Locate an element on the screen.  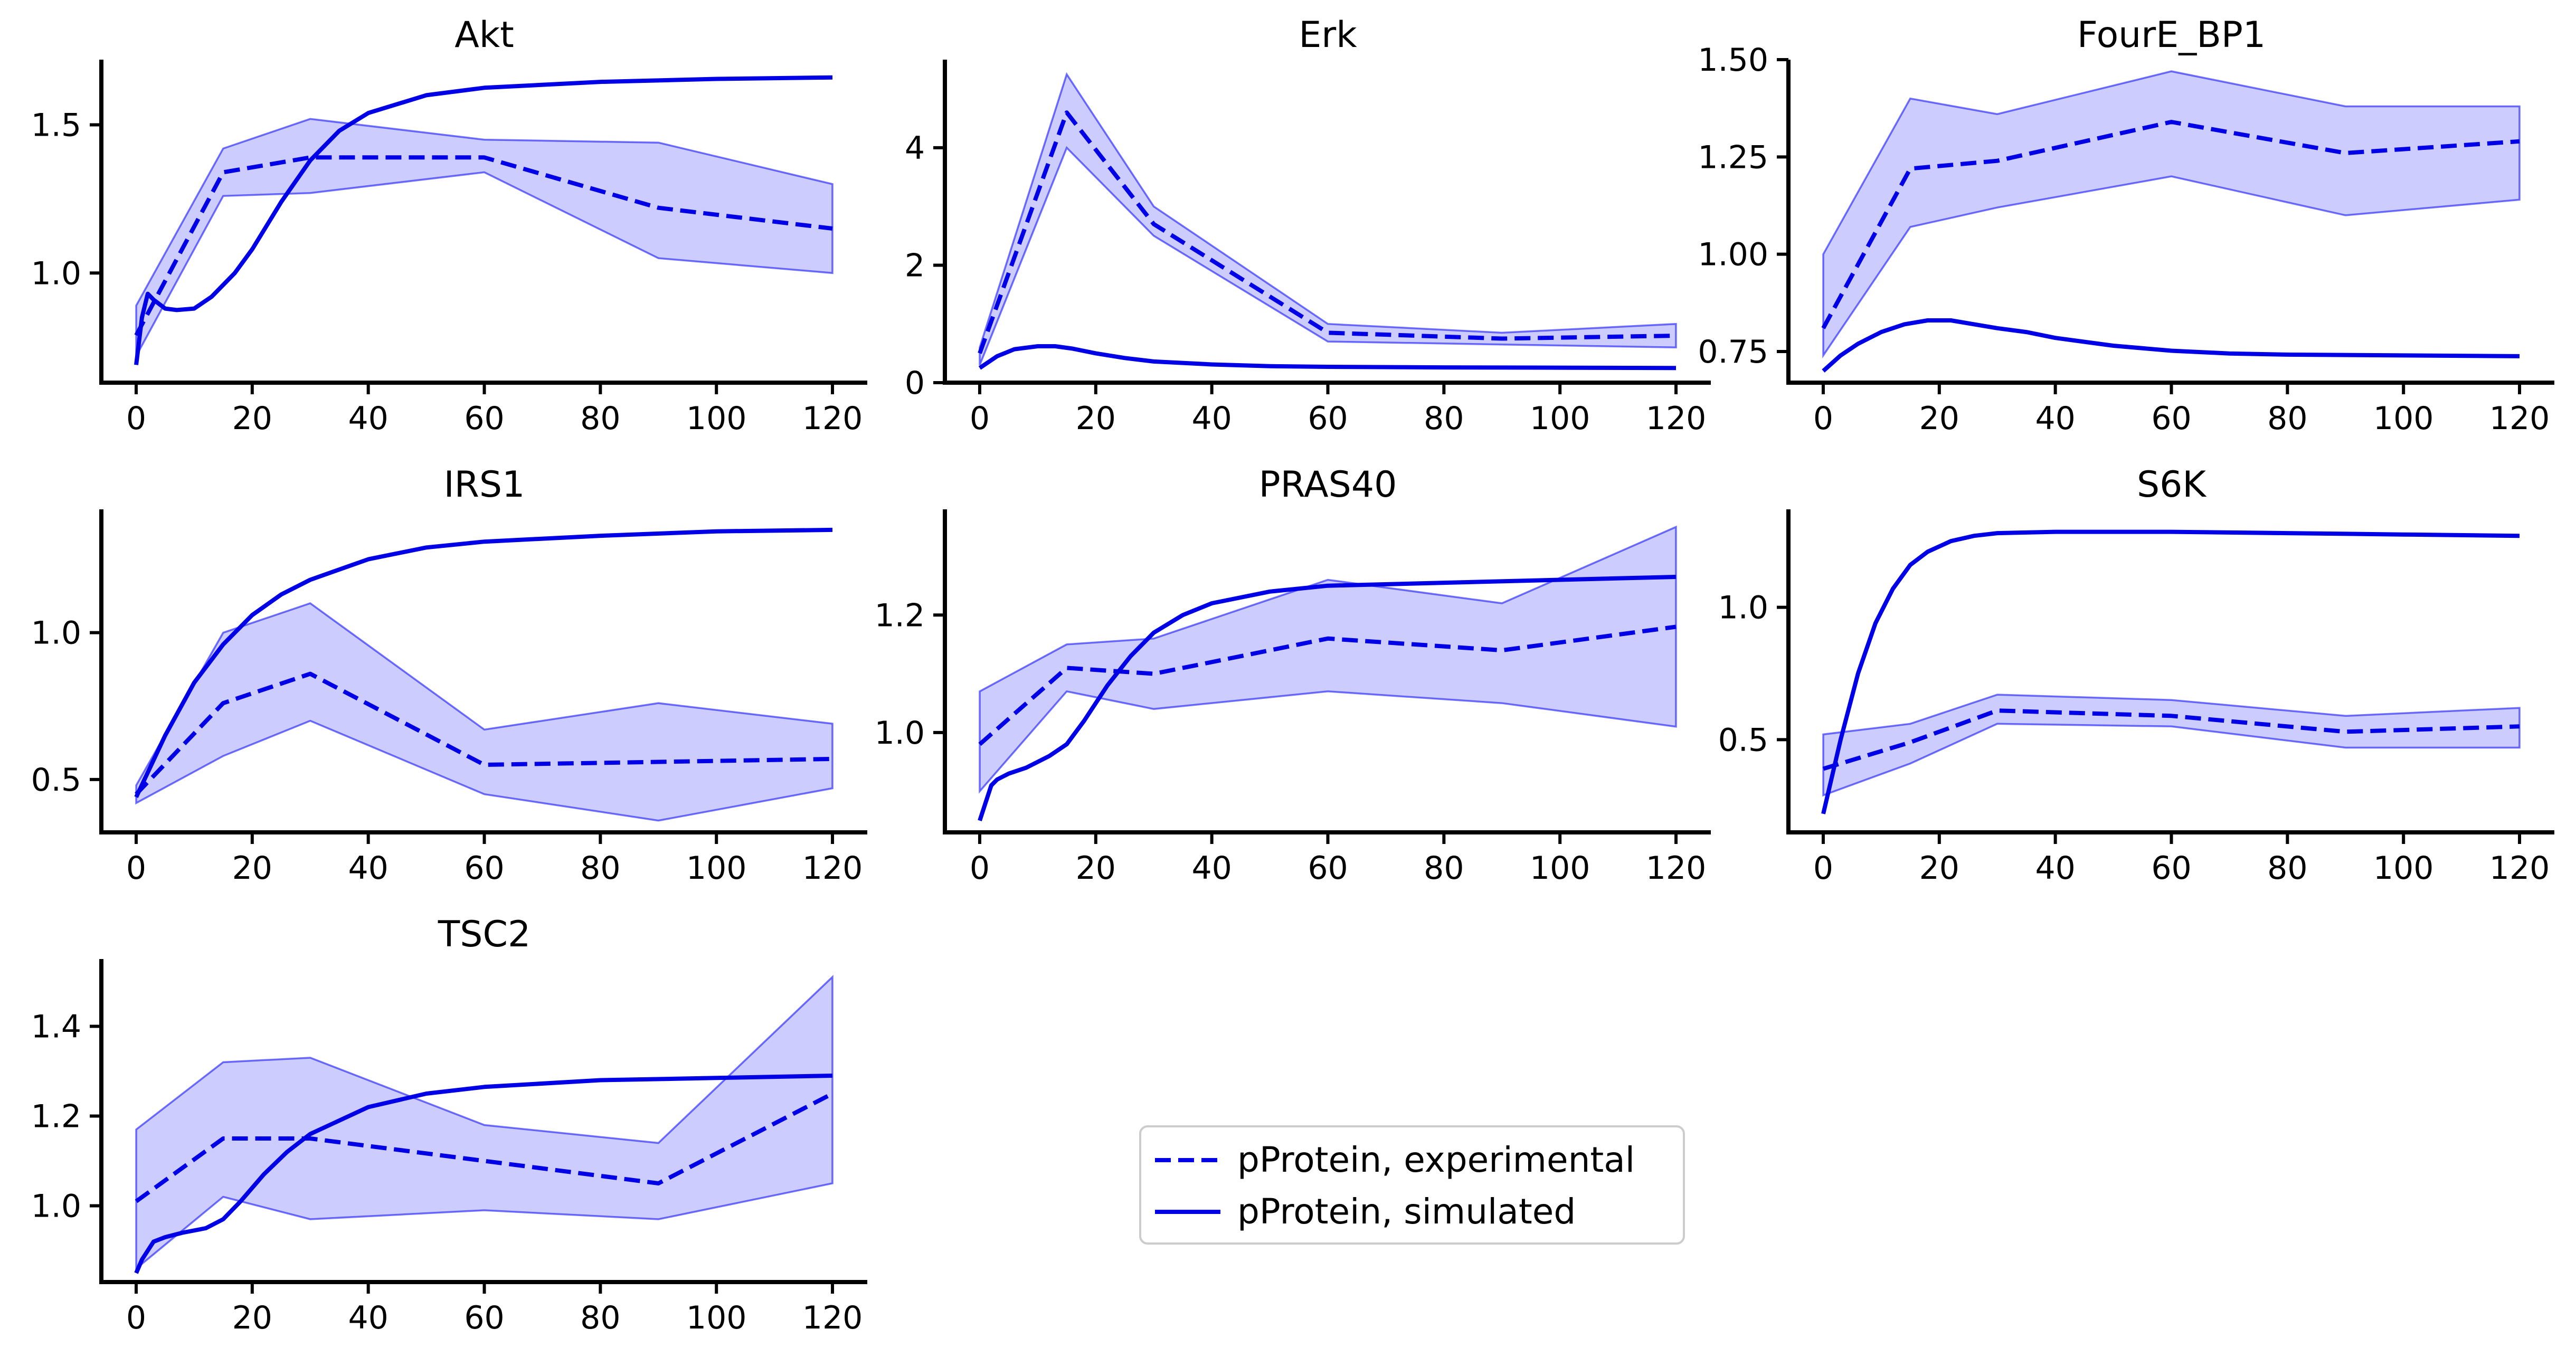
y-tick-label: 1.4 is located at coordinates (56, 1027).